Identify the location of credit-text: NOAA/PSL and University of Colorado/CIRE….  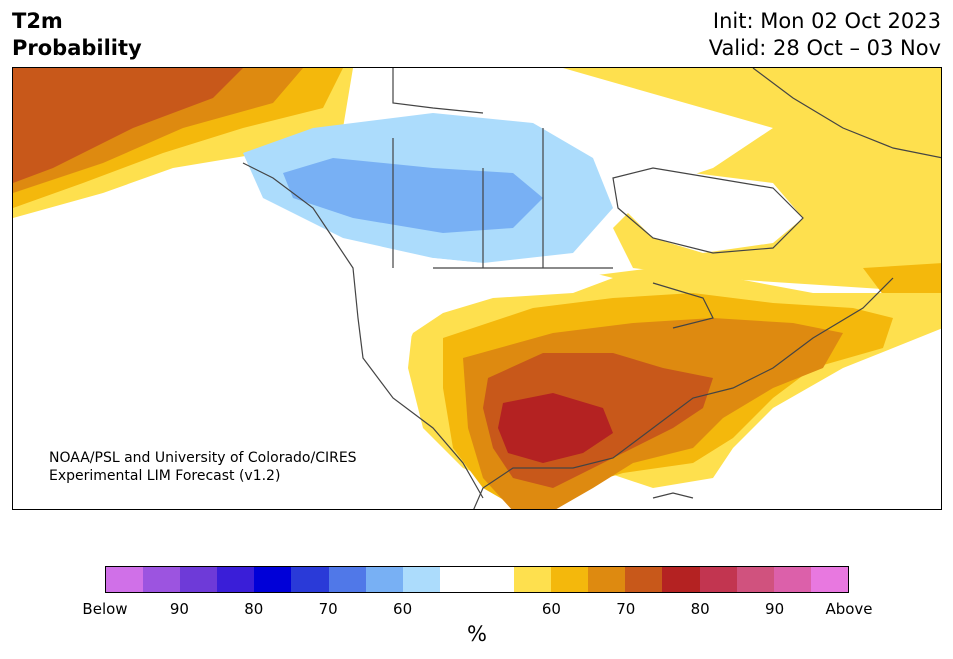
(203, 467).